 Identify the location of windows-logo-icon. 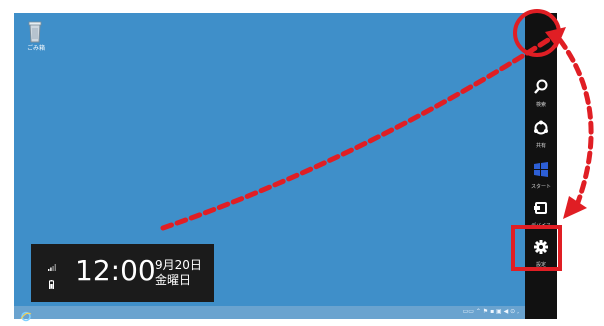
(541, 169).